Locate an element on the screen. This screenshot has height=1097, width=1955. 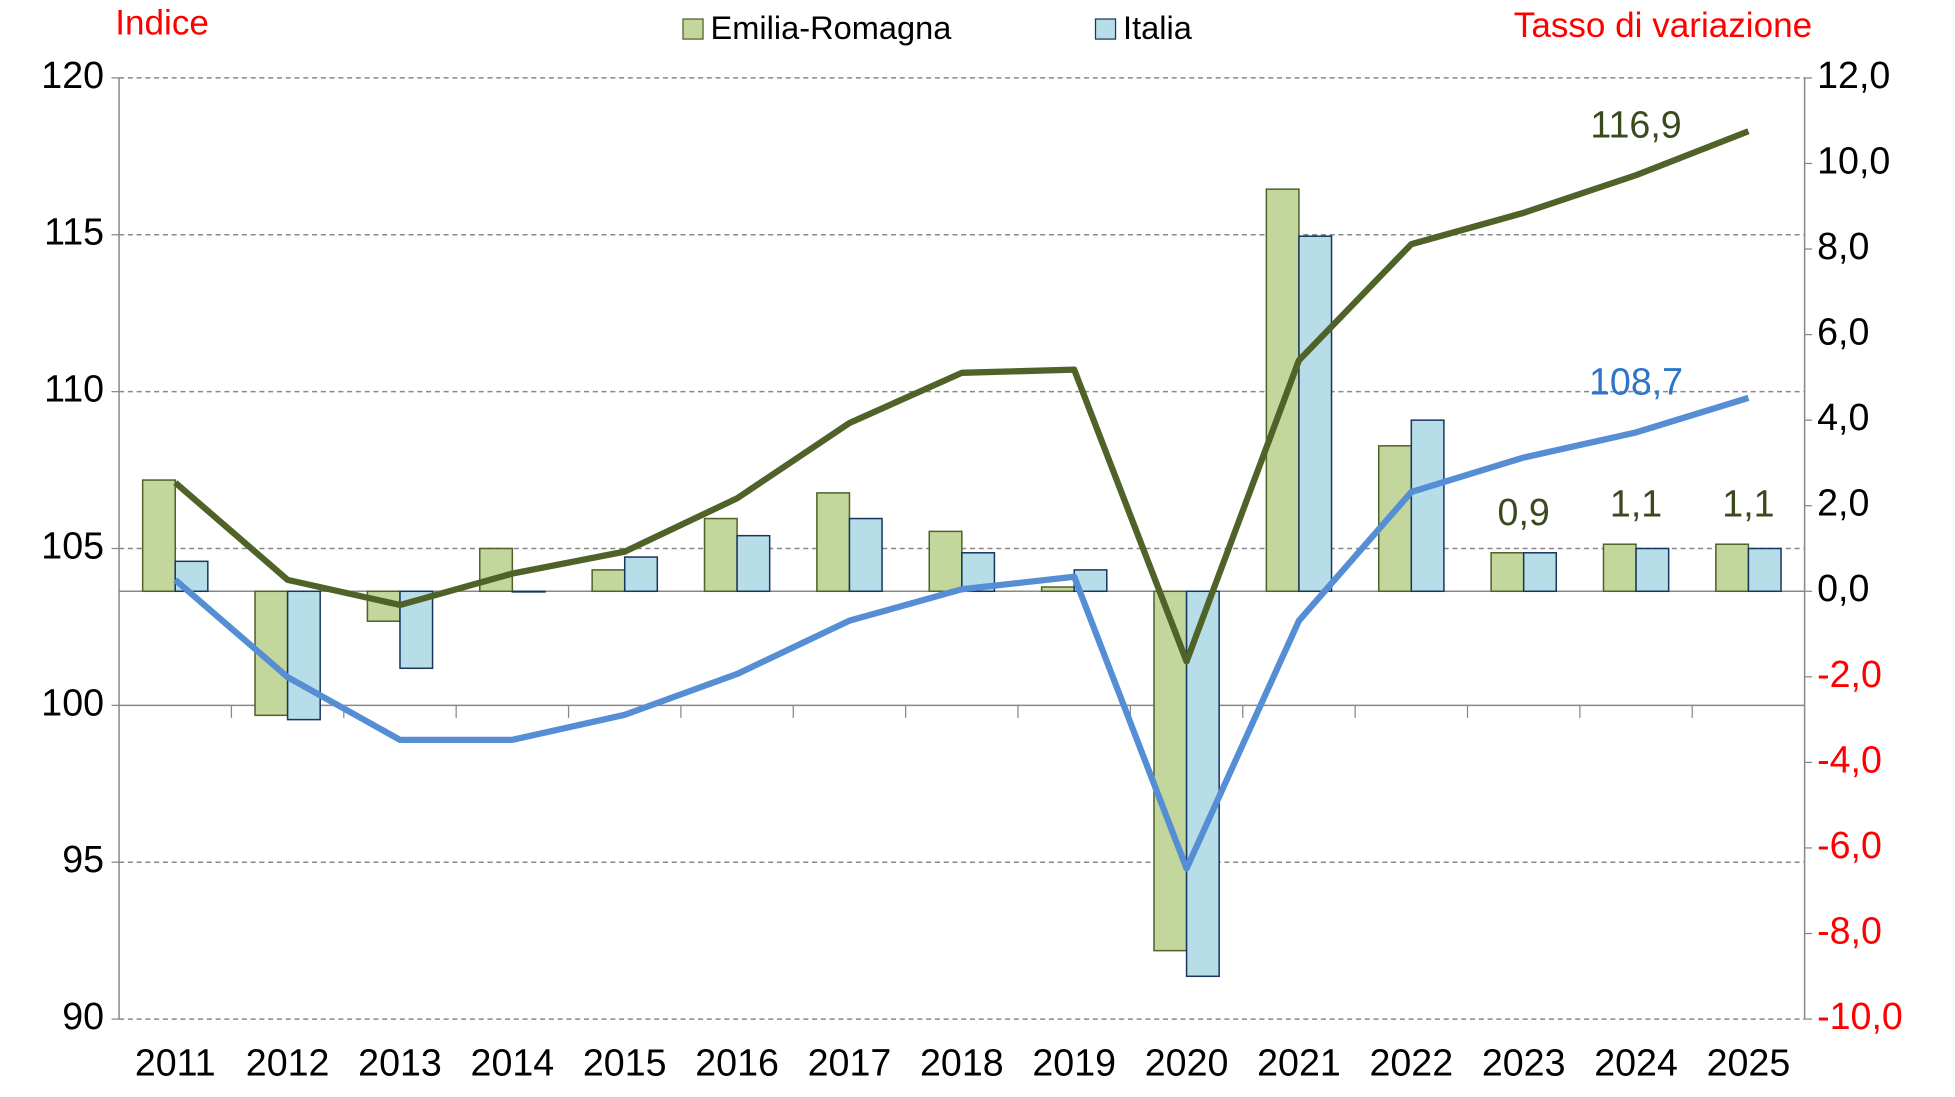
y2-axis-label: Tasso di variazione is located at coordinates (1663, 25).